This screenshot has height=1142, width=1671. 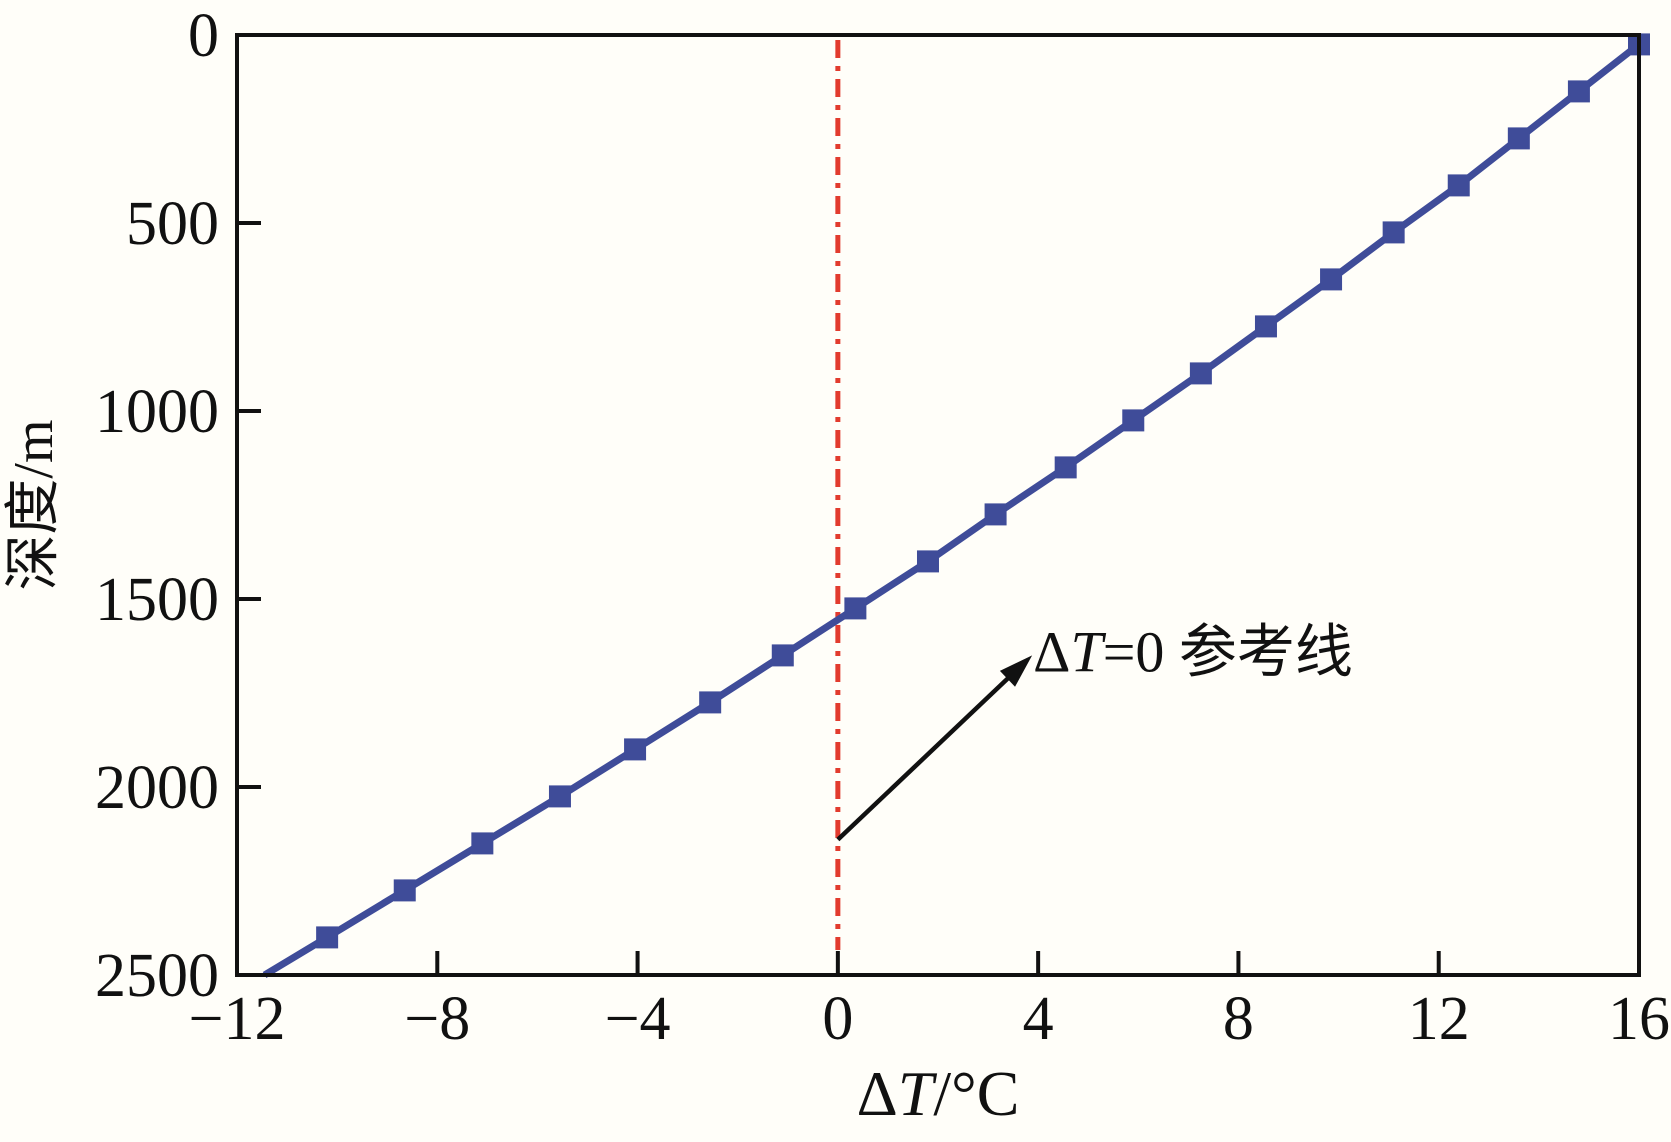 I want to click on x-axis-label: ΔT/°C, so click(x=938, y=1093).